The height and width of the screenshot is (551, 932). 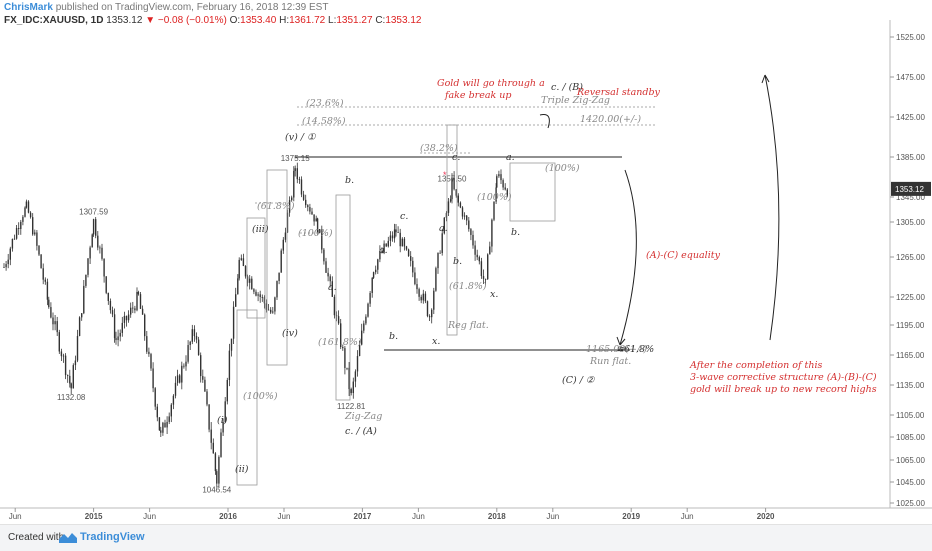 What do you see at coordinates (621, 341) in the screenshot?
I see `decline-arrow-head` at bounding box center [621, 341].